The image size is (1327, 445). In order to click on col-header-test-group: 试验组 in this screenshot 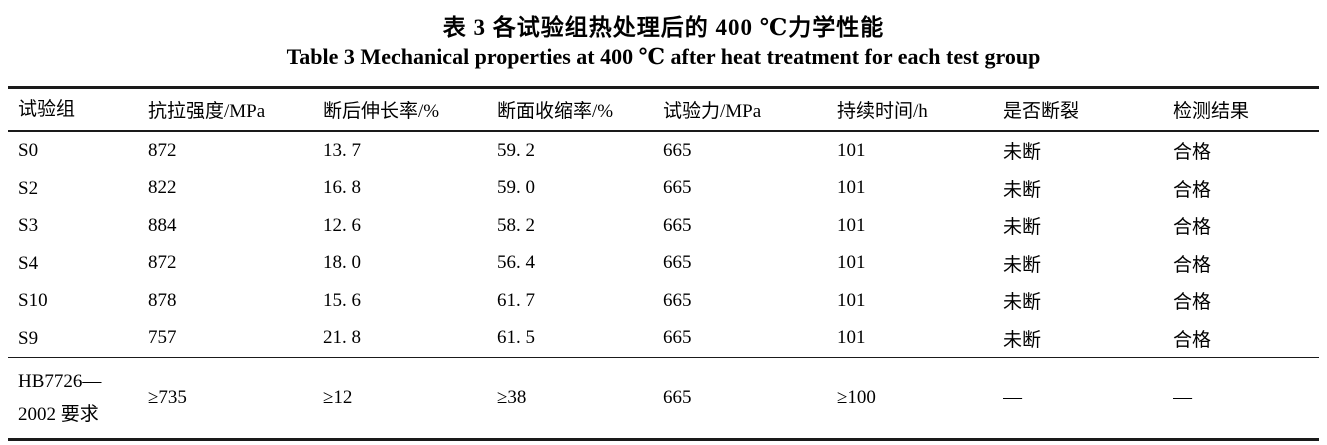, I will do `click(78, 109)`.